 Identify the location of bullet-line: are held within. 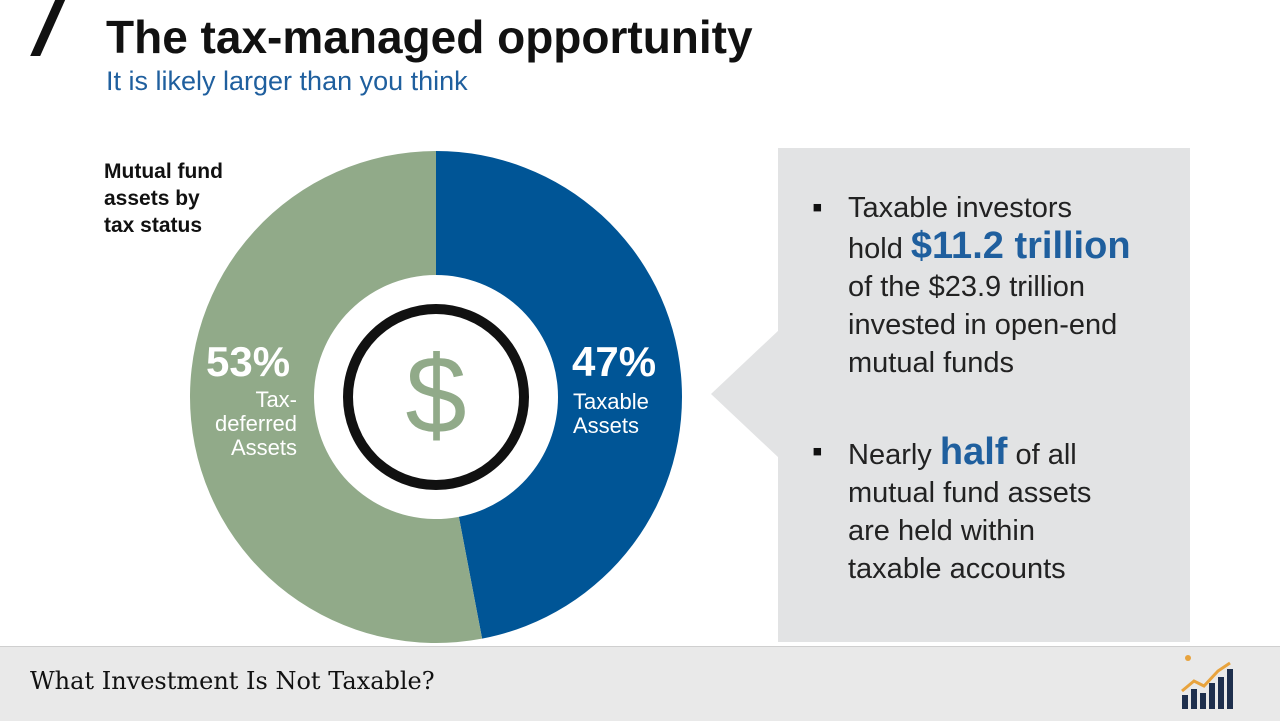
(941, 531).